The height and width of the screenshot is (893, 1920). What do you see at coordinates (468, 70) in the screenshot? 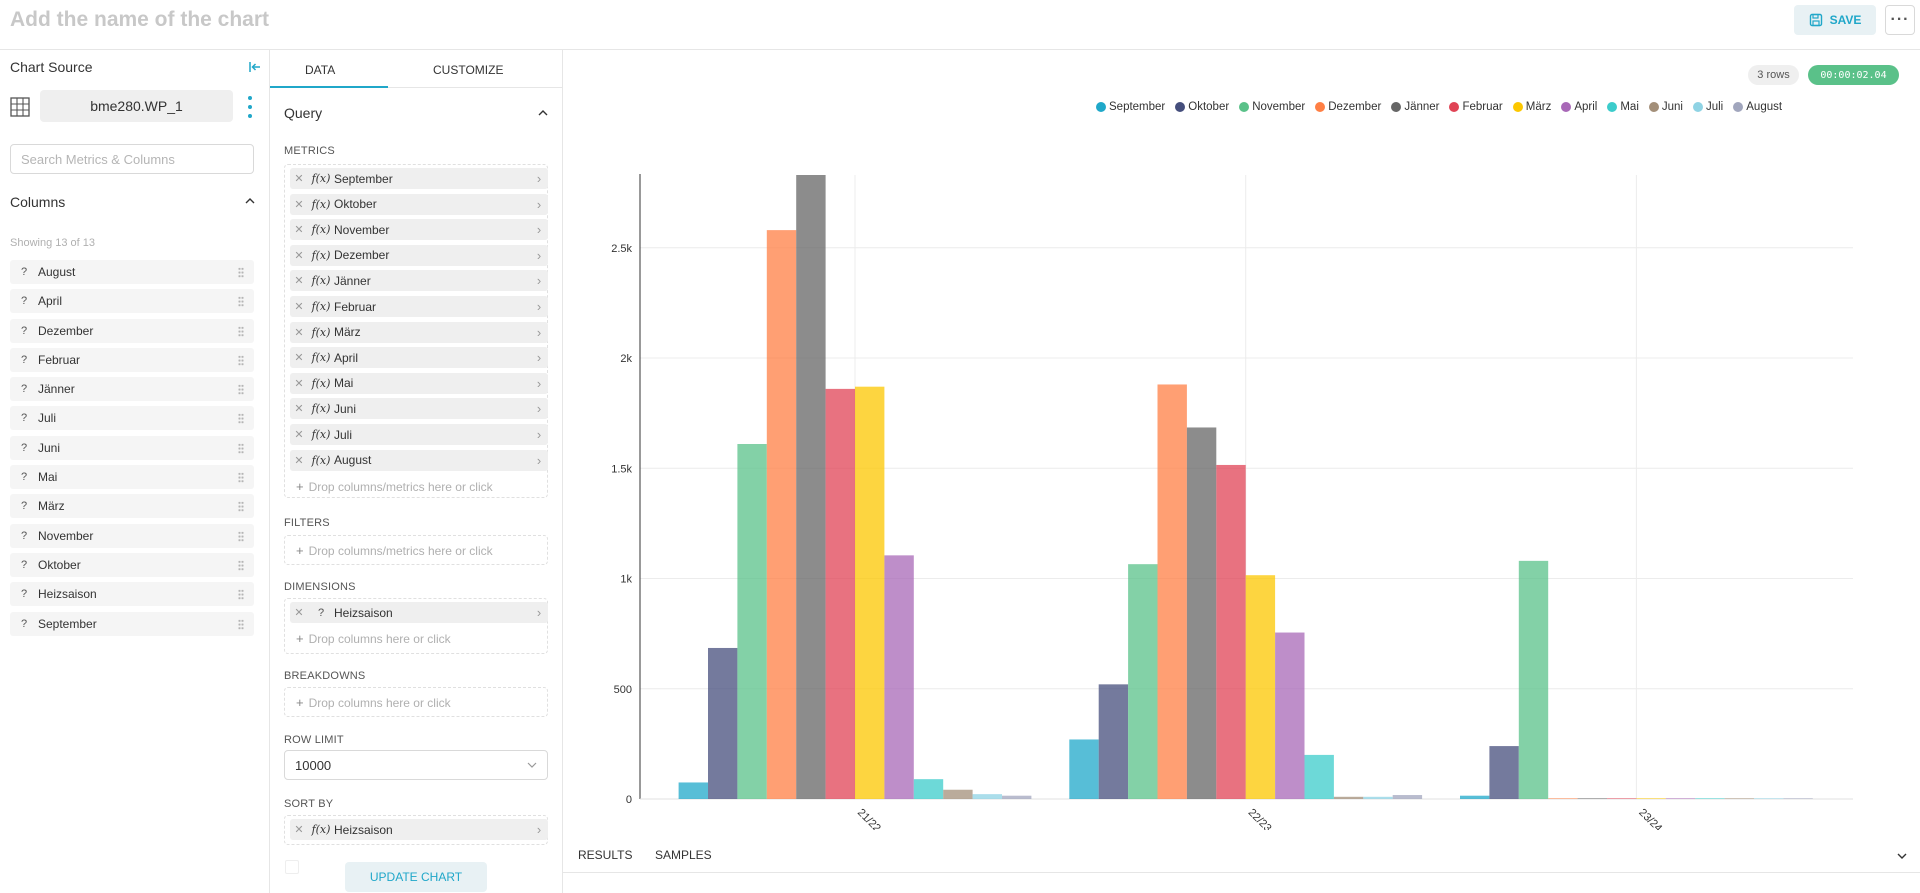
I see `tab-customize: CUSTOMIZE` at bounding box center [468, 70].